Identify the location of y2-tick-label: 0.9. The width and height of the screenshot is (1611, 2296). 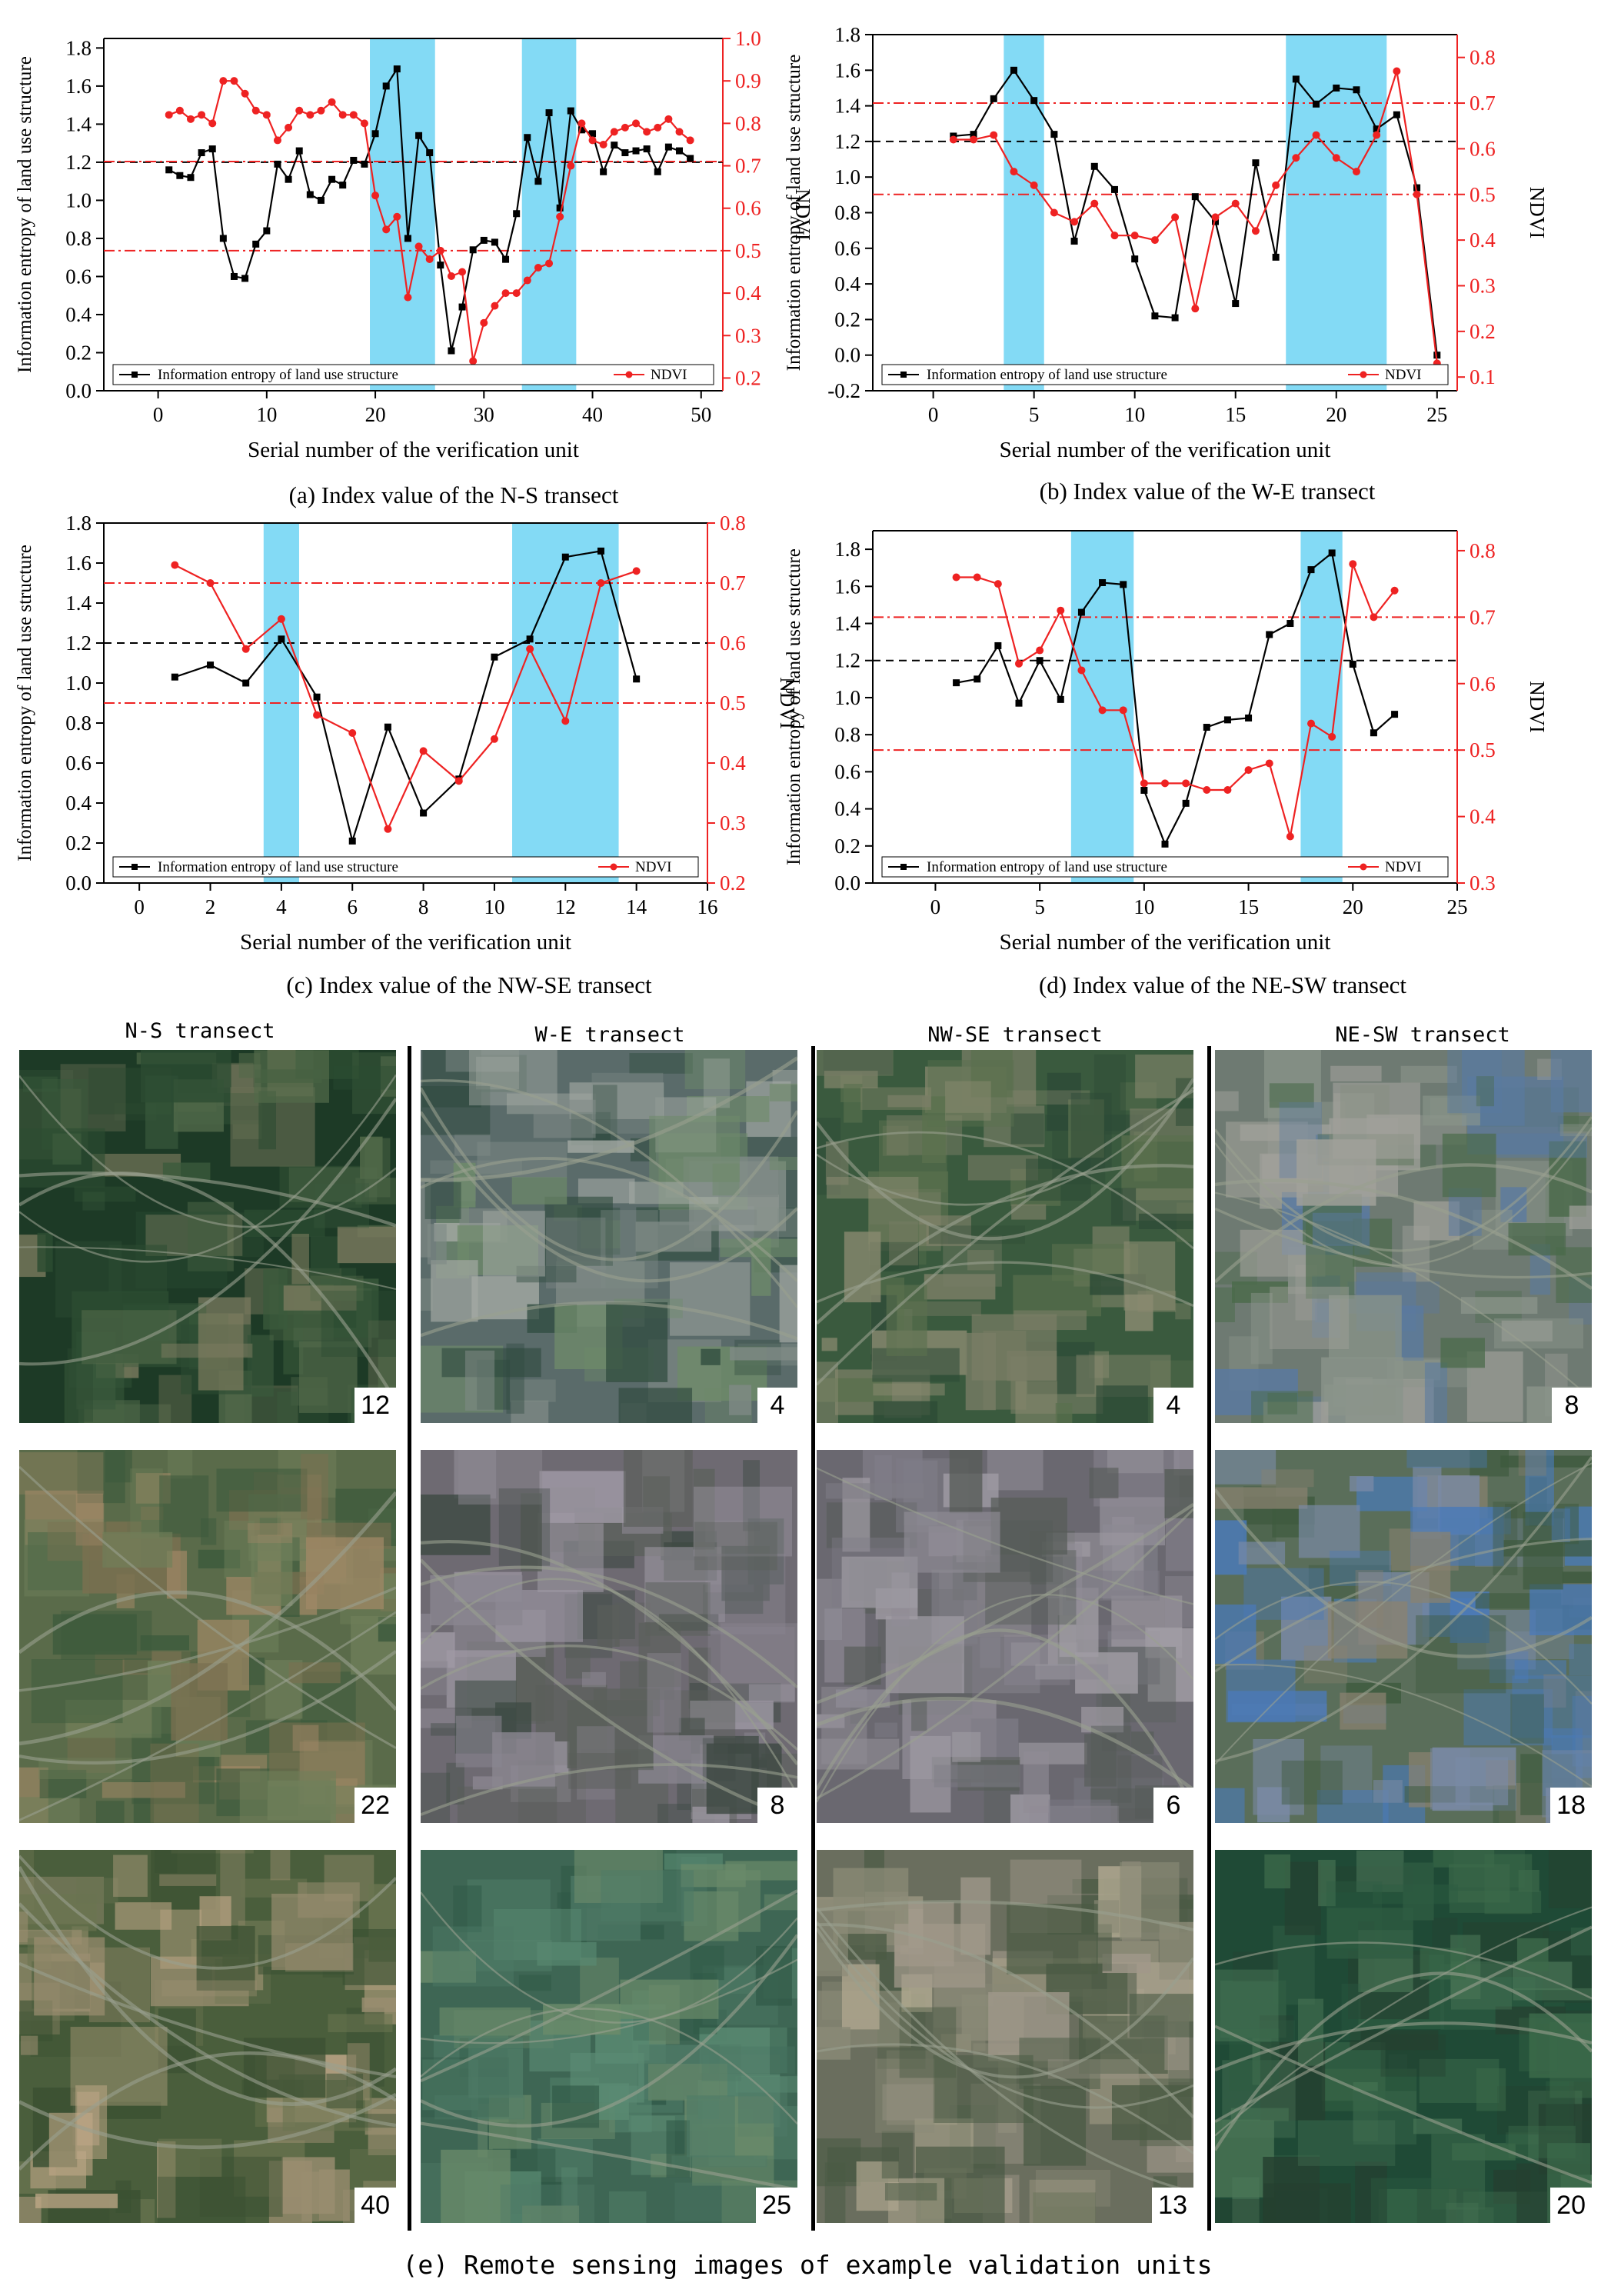
(748, 80).